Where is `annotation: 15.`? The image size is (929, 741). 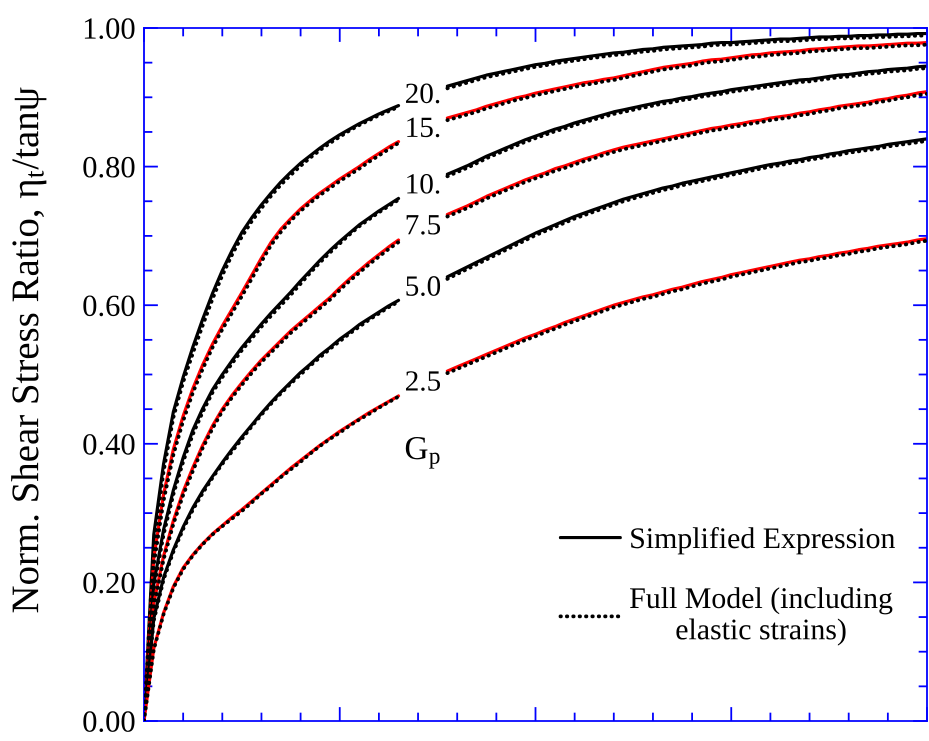 annotation: 15. is located at coordinates (423, 128).